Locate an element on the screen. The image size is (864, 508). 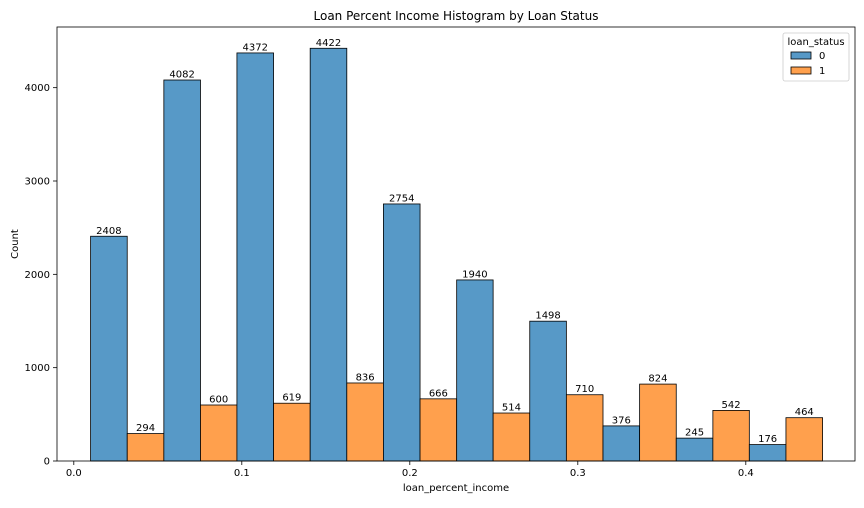
bar-value-label: 1940 is located at coordinates (474, 274).